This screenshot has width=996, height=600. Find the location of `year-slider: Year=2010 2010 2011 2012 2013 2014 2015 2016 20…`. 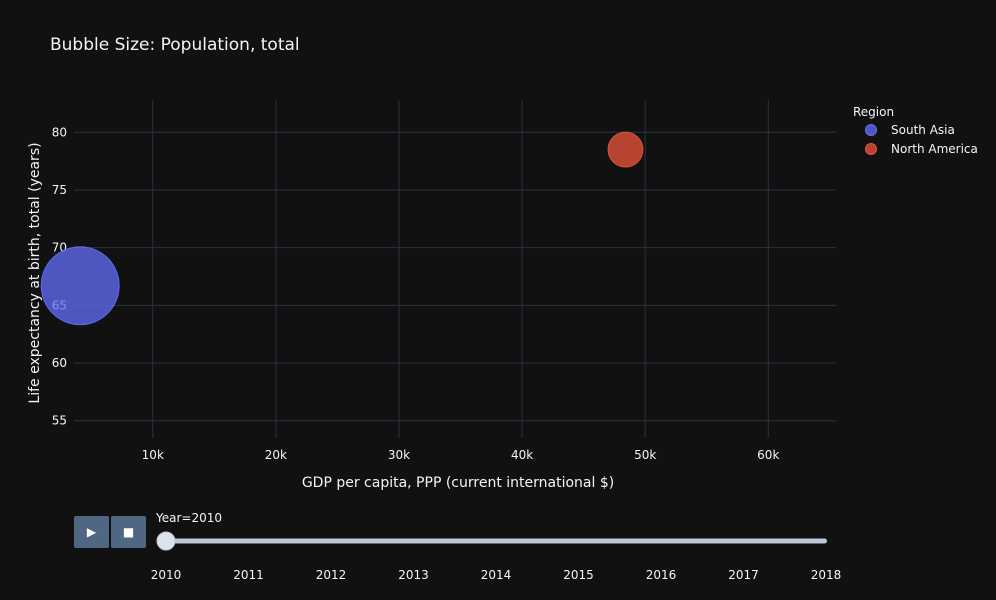

year-slider: Year=2010 2010 2011 2012 2013 2014 2015 2016 20… is located at coordinates (496, 546).